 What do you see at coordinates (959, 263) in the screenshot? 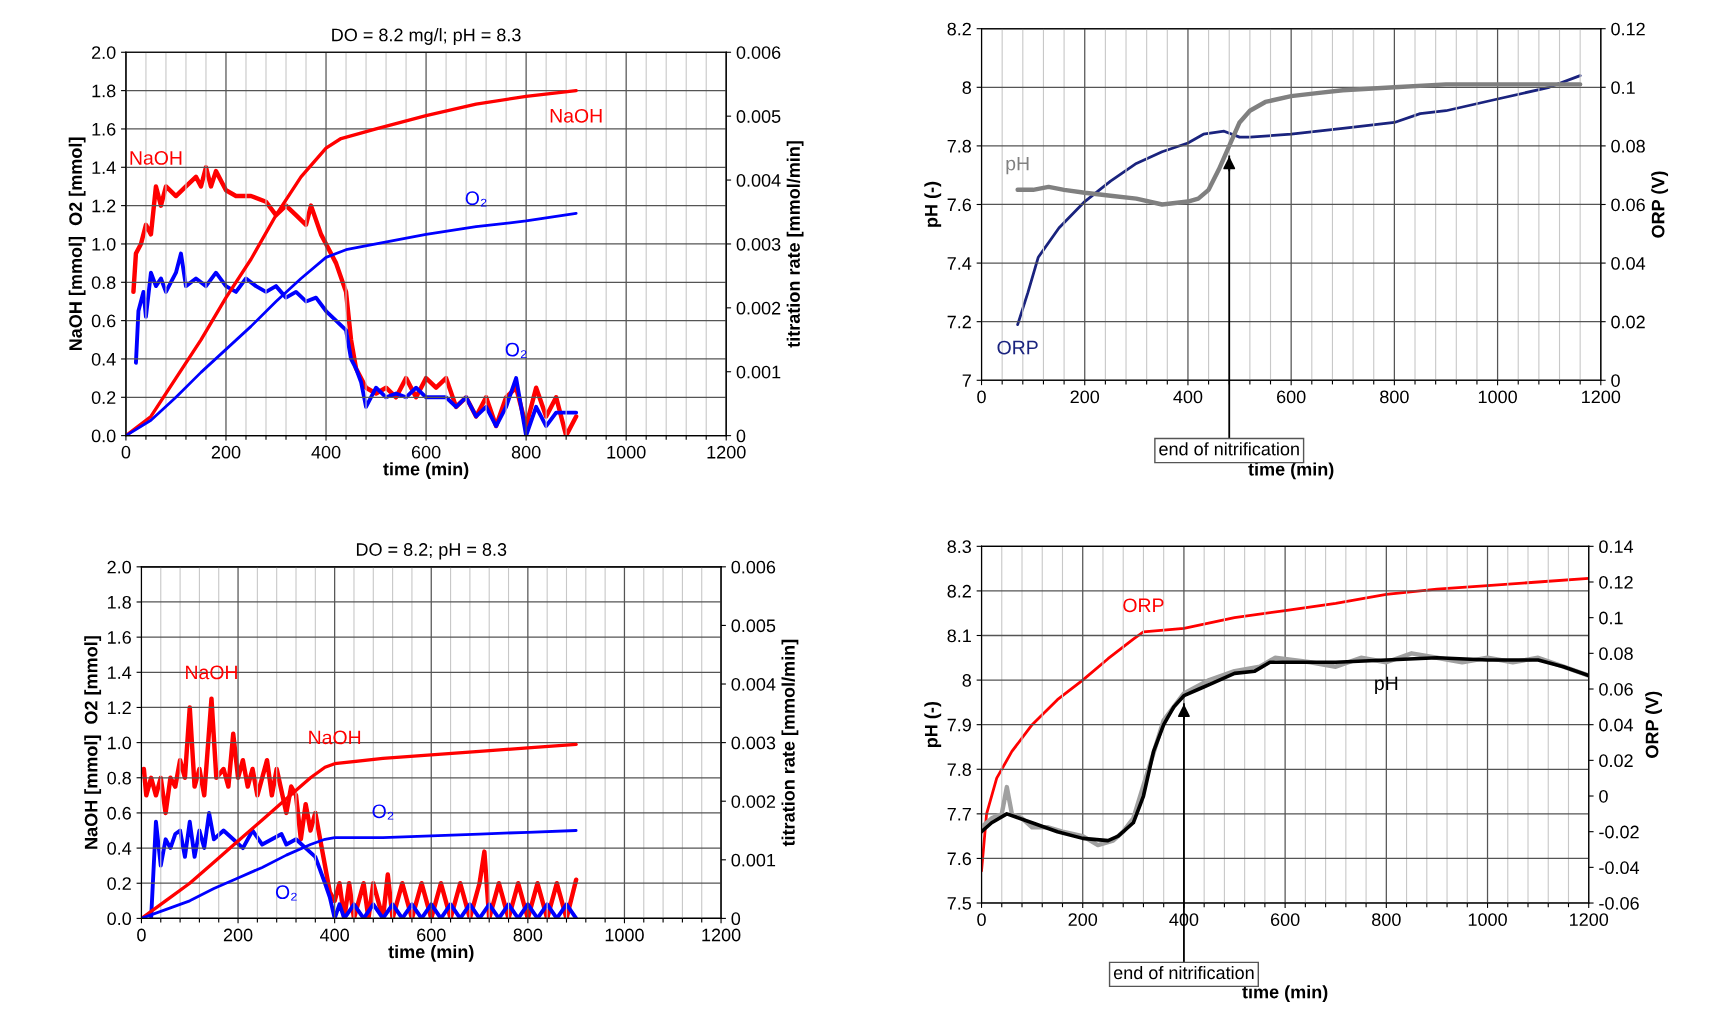
I see `y-tick-label: 7.4` at bounding box center [959, 263].